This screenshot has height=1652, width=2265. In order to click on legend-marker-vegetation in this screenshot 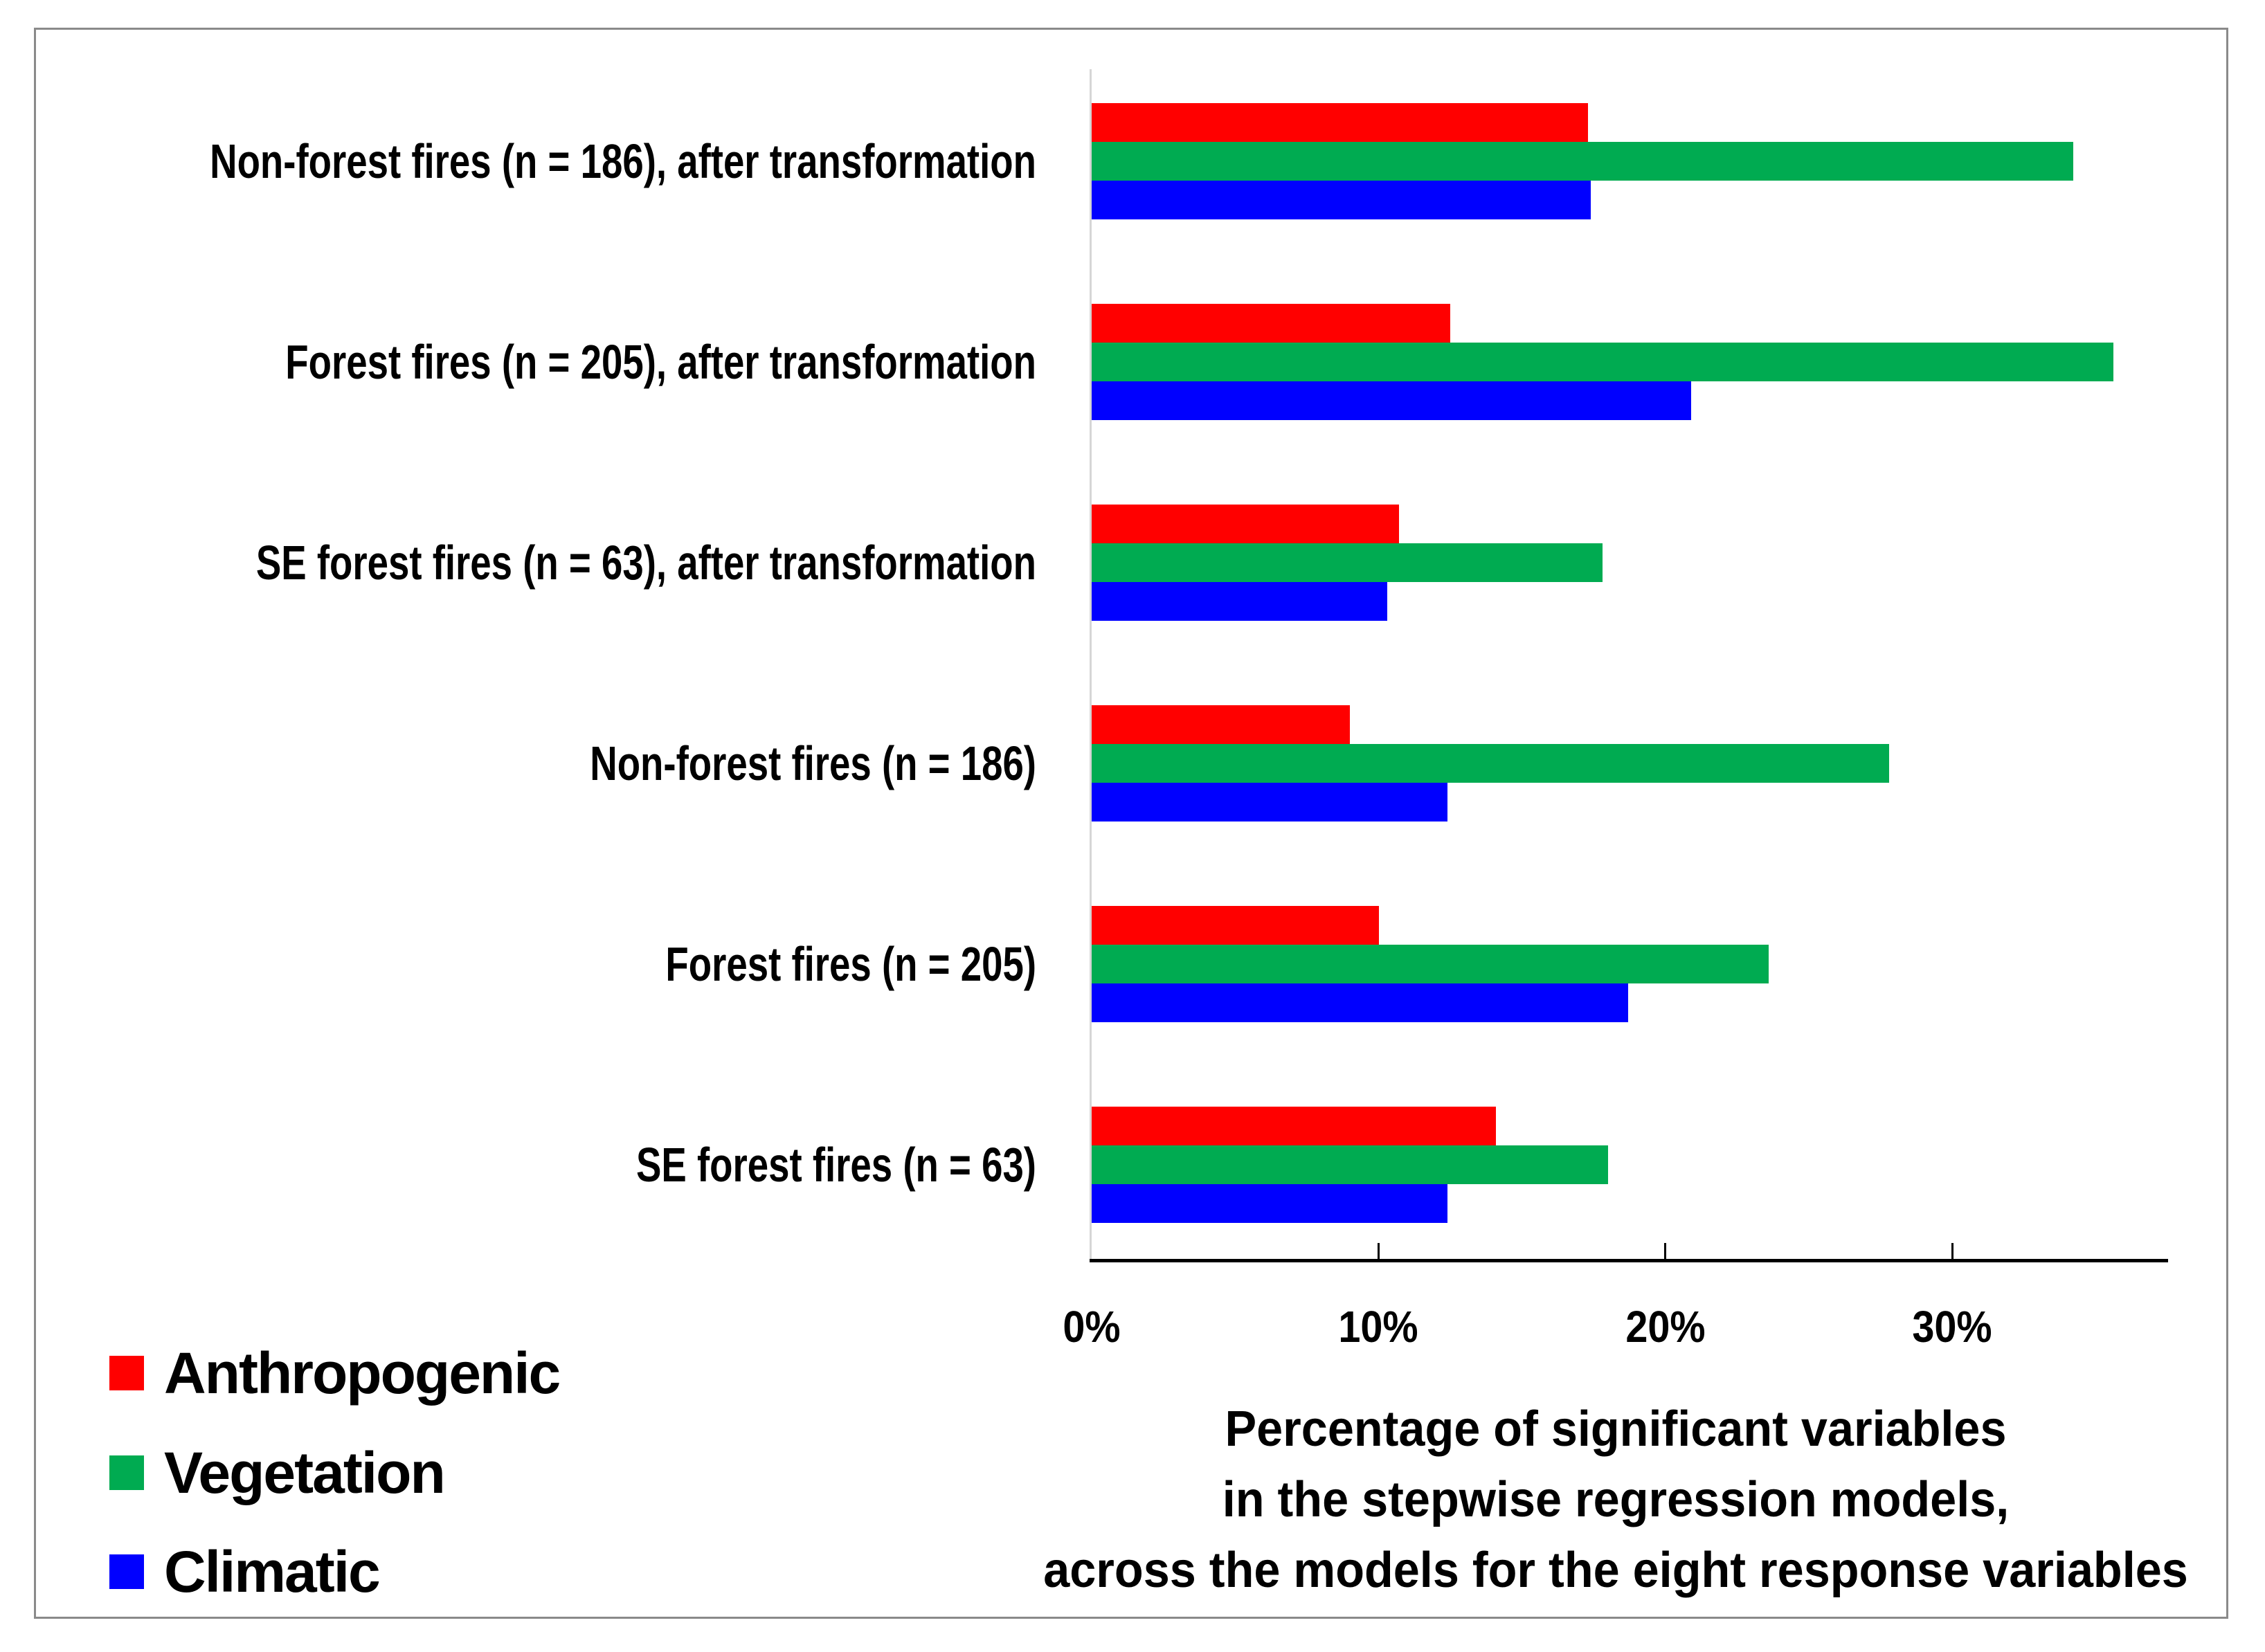, I will do `click(126, 1473)`.